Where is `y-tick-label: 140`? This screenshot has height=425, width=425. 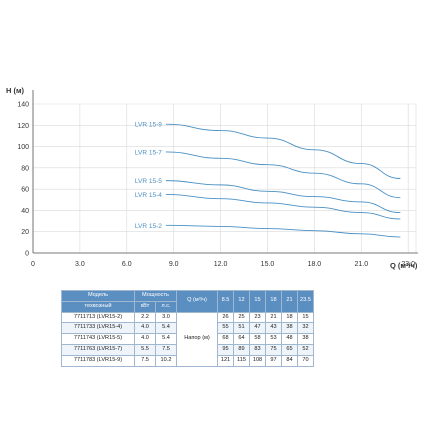
y-tick-label: 140 is located at coordinates (23, 105).